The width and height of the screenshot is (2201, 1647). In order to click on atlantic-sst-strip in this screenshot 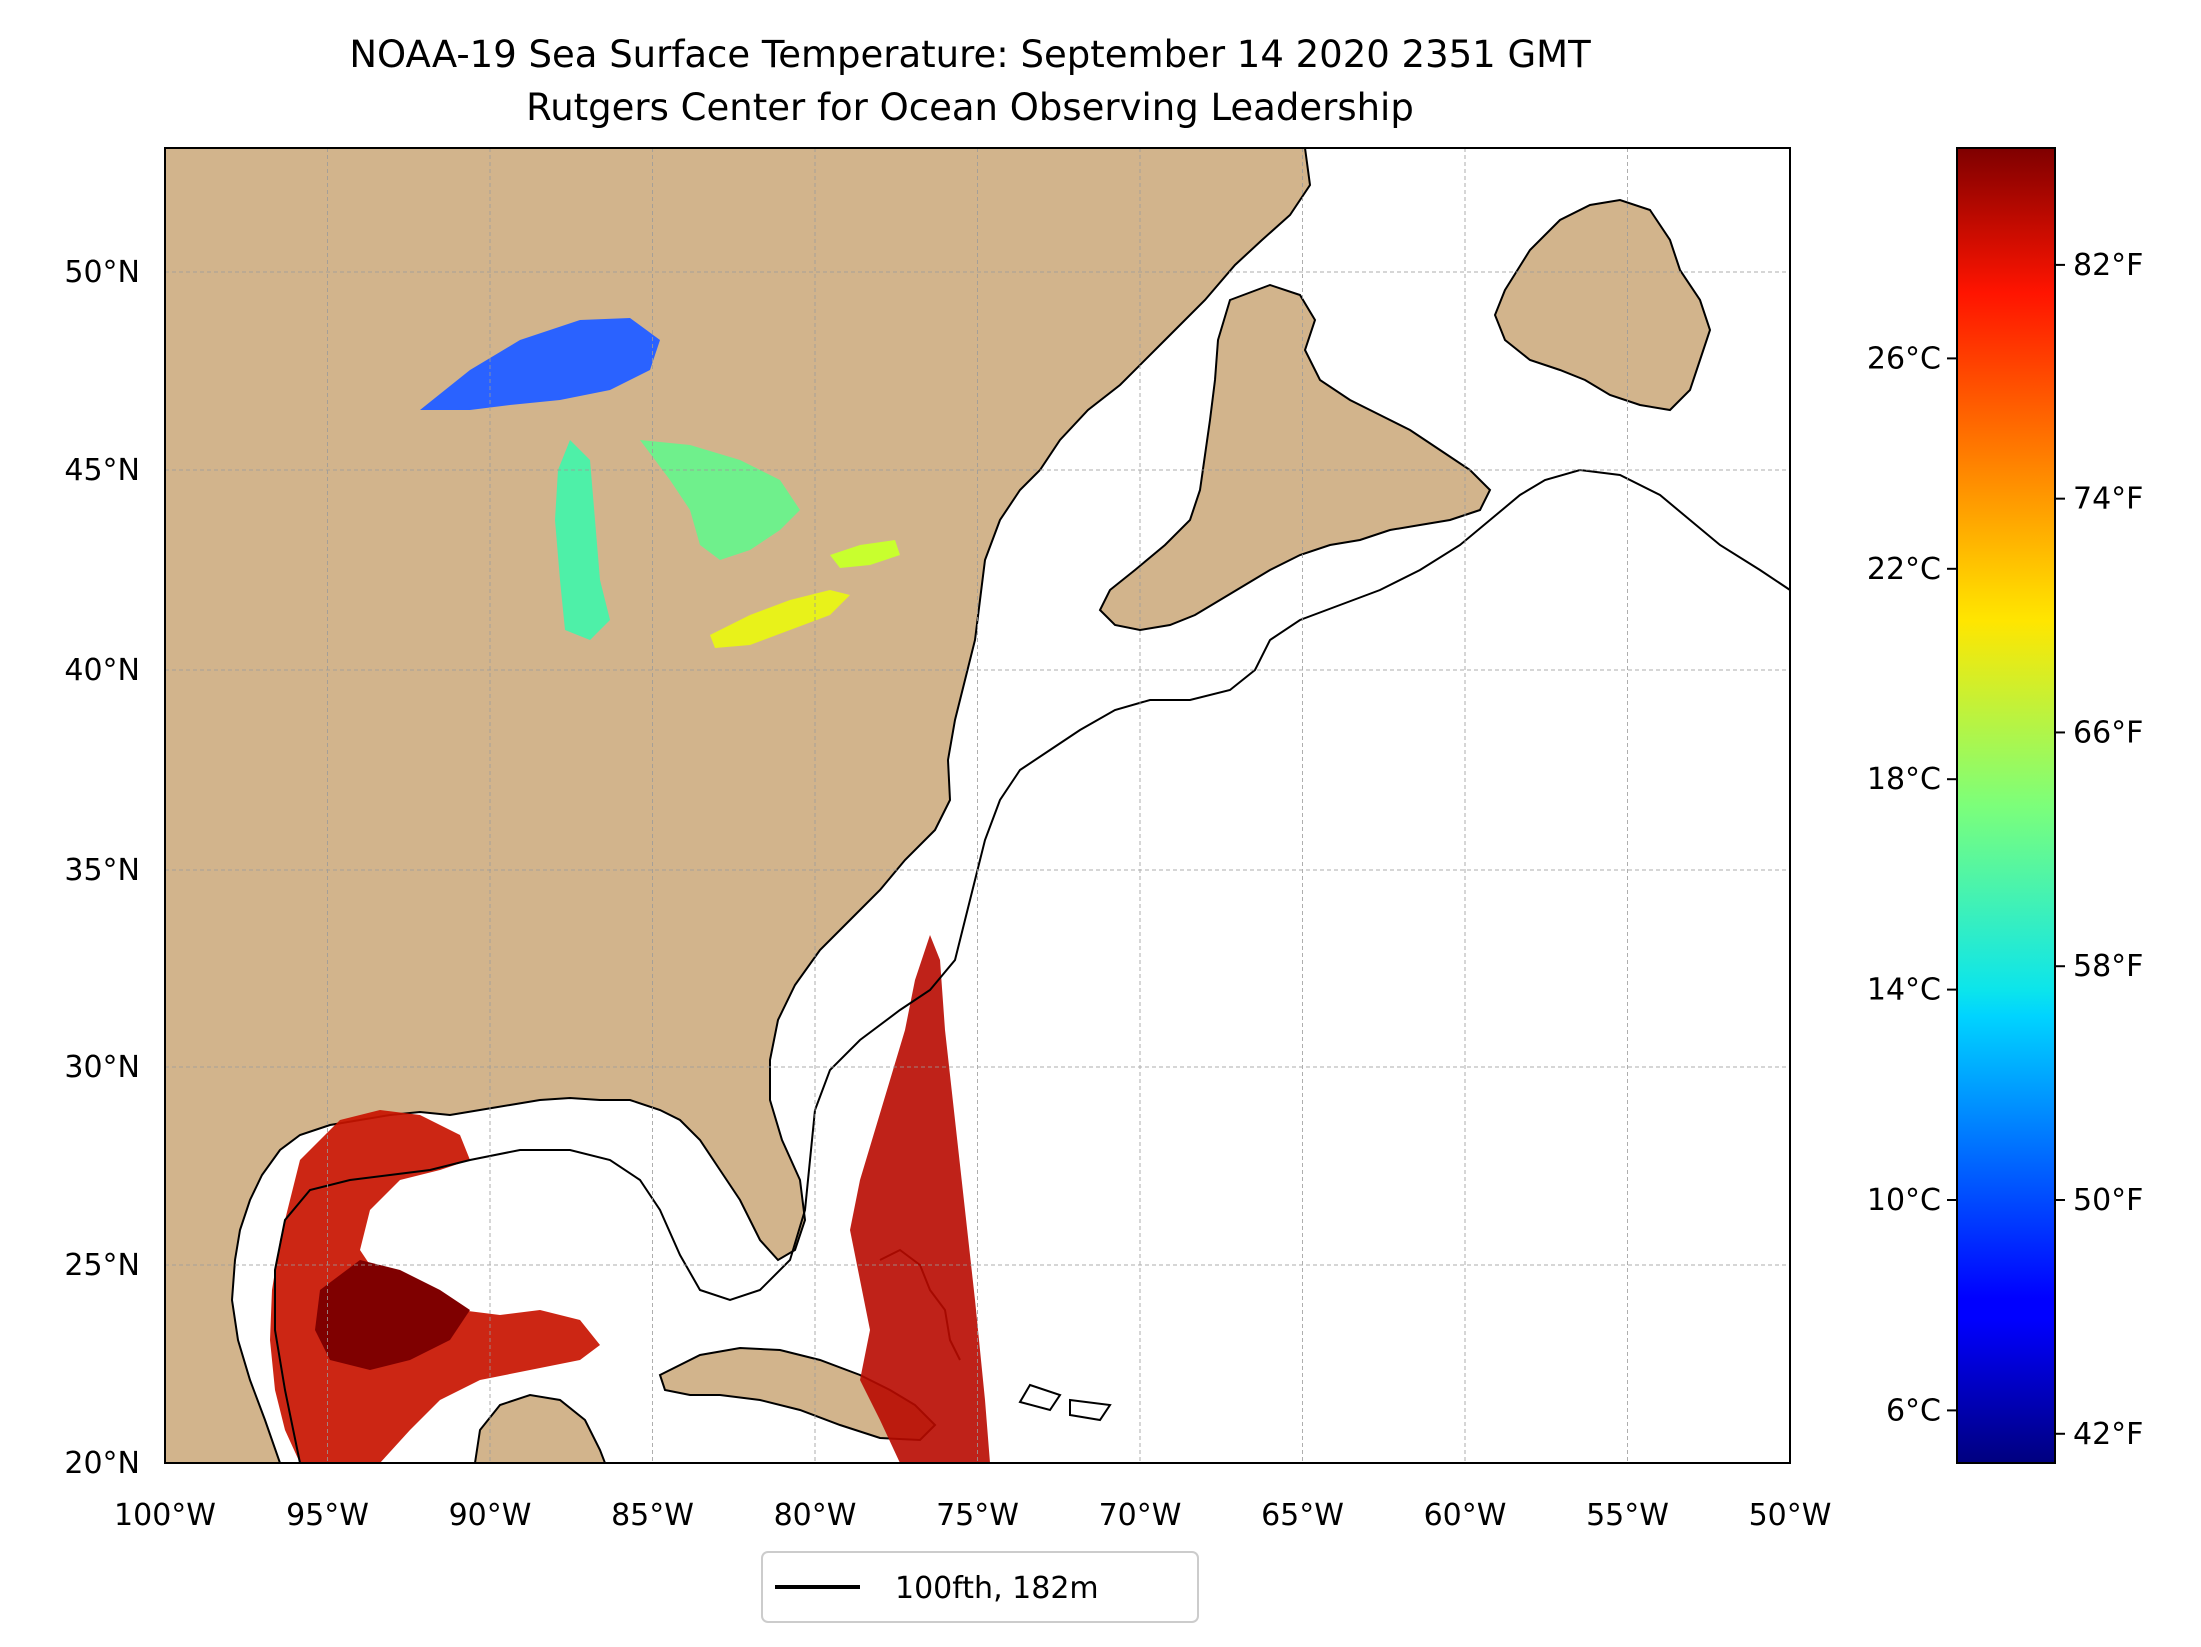, I will do `click(920, 1199)`.